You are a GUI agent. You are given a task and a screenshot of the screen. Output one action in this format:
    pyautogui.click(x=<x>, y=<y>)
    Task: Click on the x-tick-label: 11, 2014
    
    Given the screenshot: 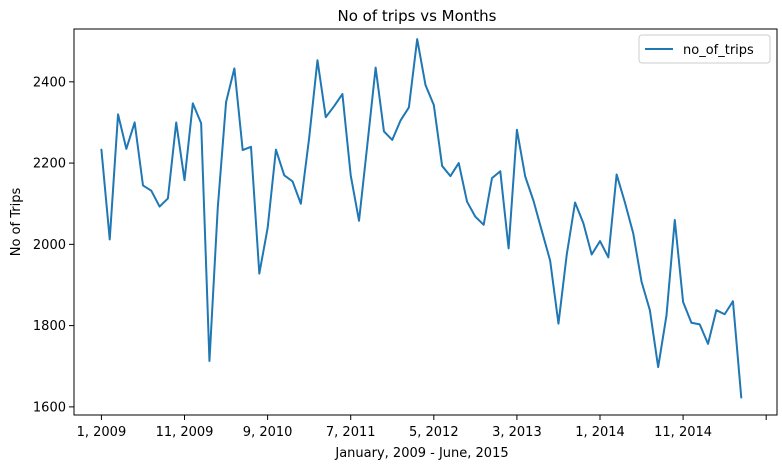 What is the action you would take?
    pyautogui.click(x=683, y=432)
    